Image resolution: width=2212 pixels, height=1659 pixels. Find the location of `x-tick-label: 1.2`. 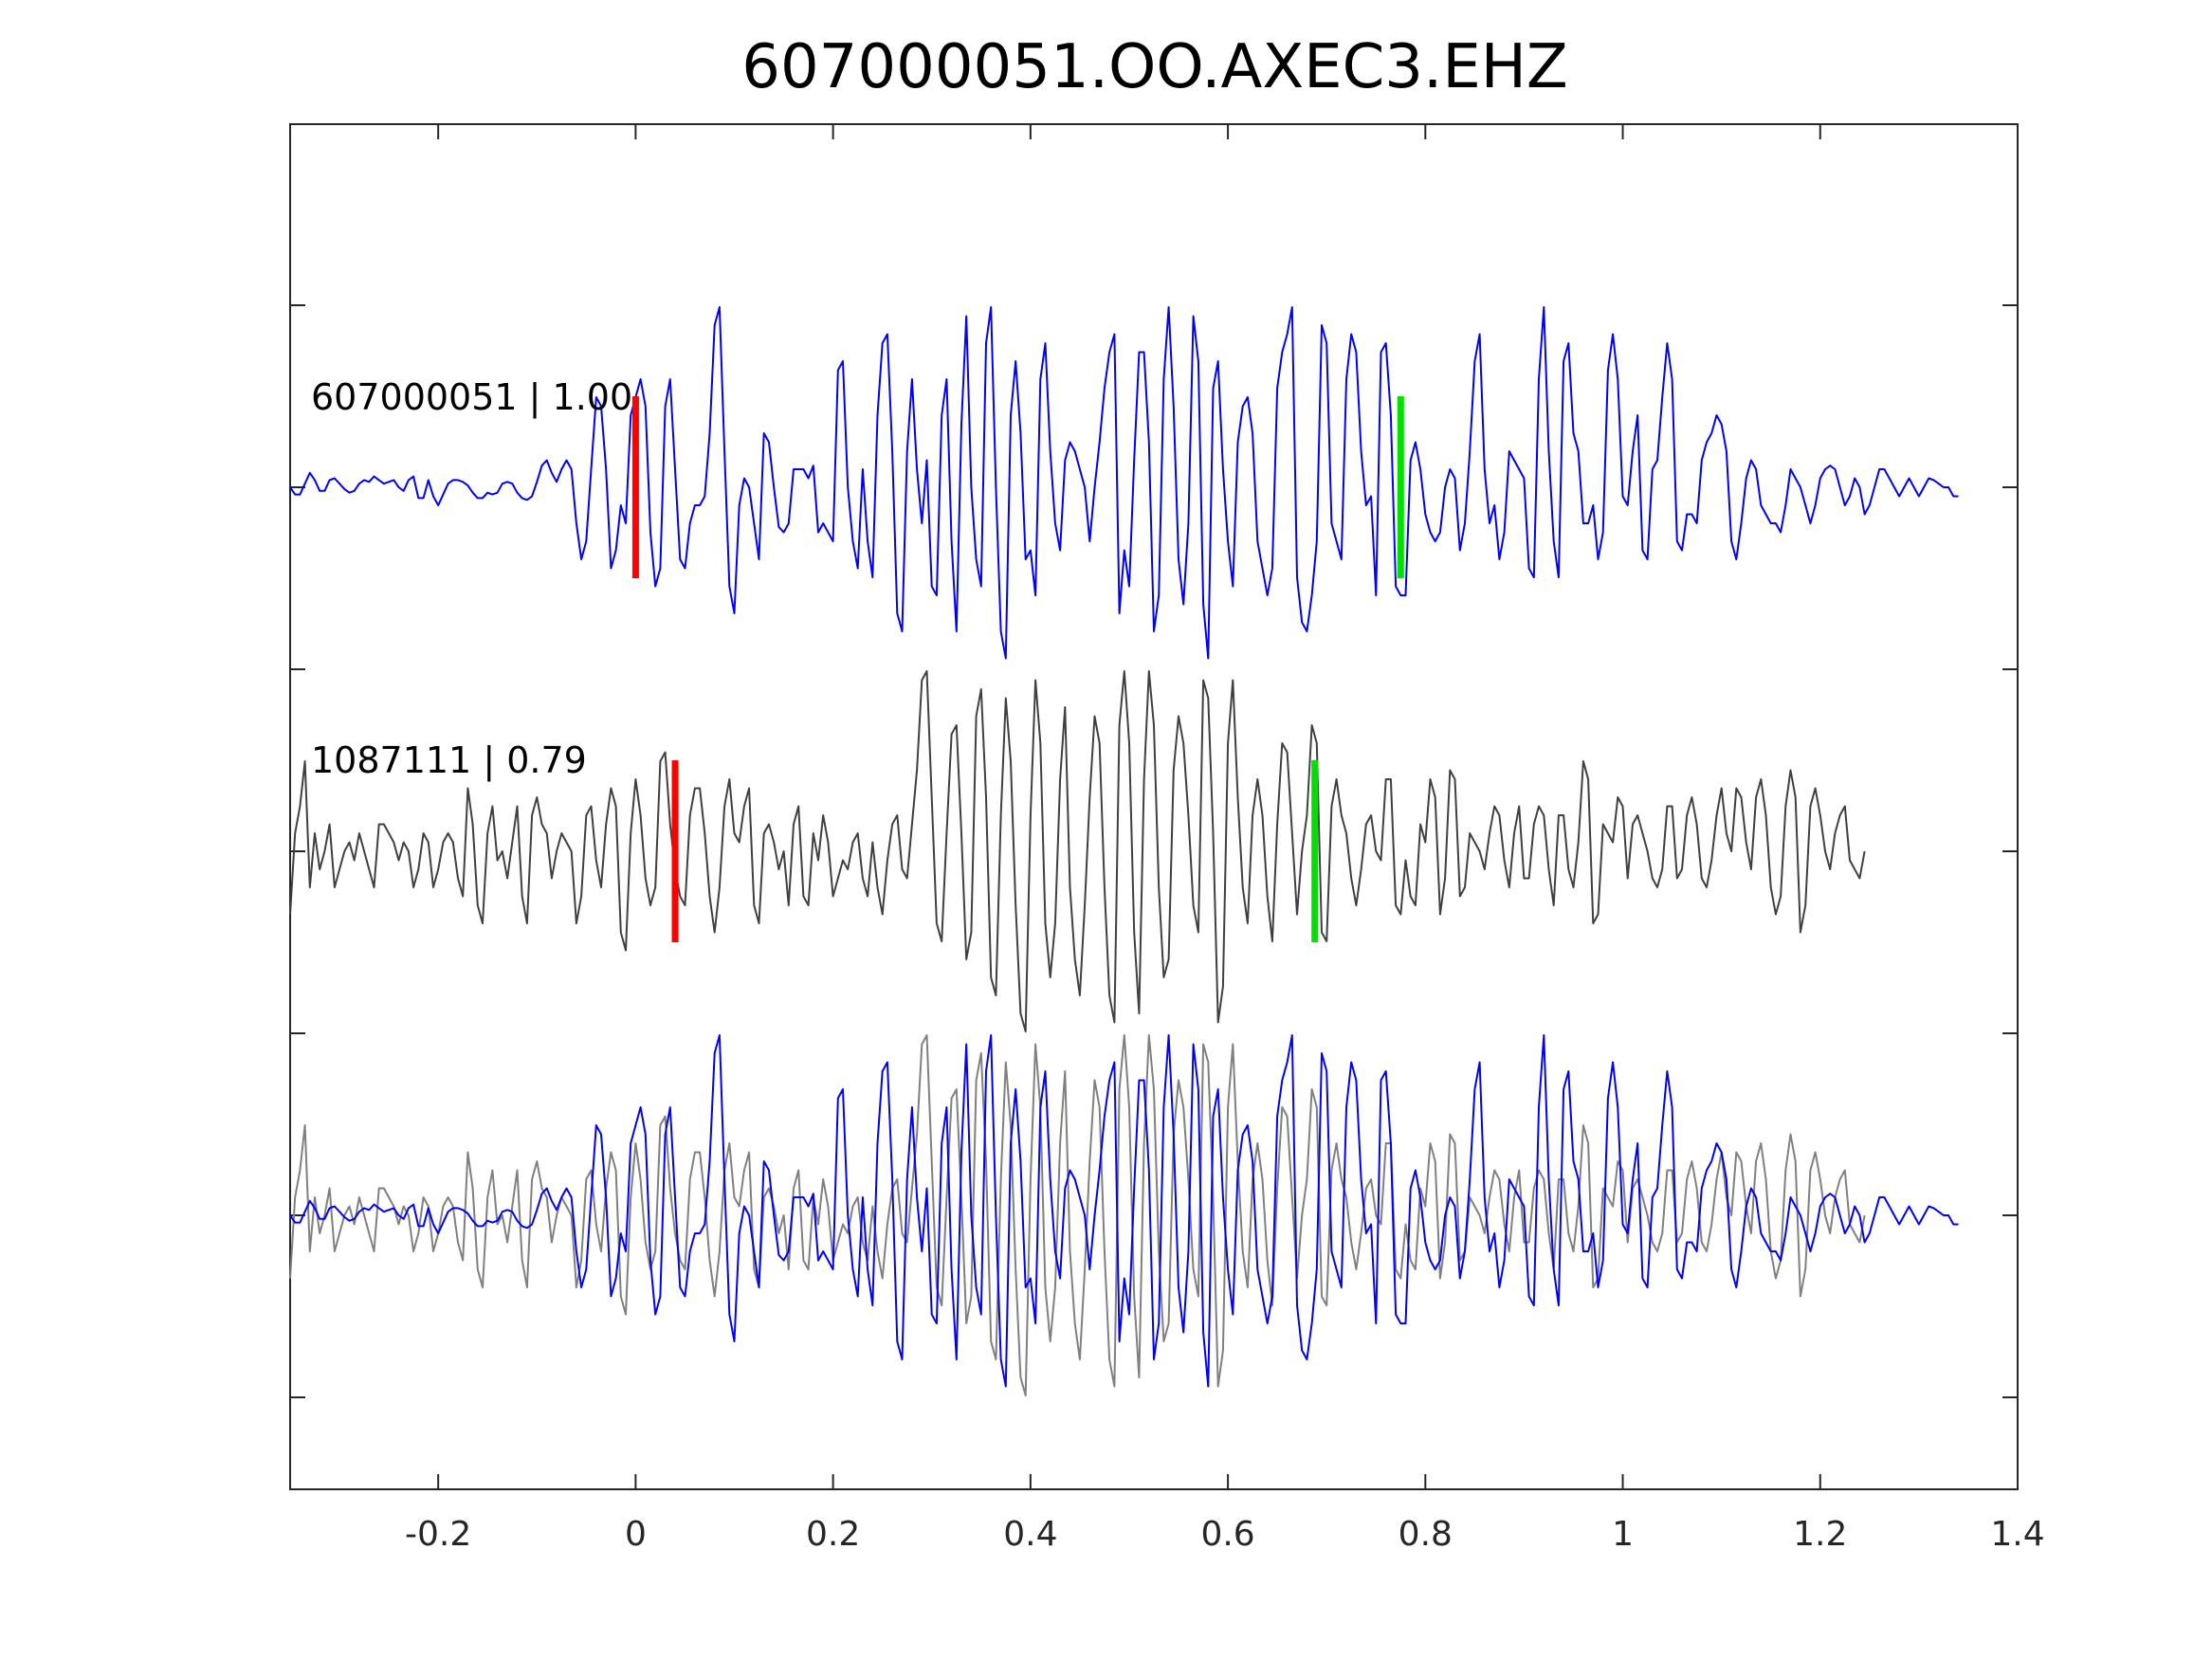

x-tick-label: 1.2 is located at coordinates (1820, 1534).